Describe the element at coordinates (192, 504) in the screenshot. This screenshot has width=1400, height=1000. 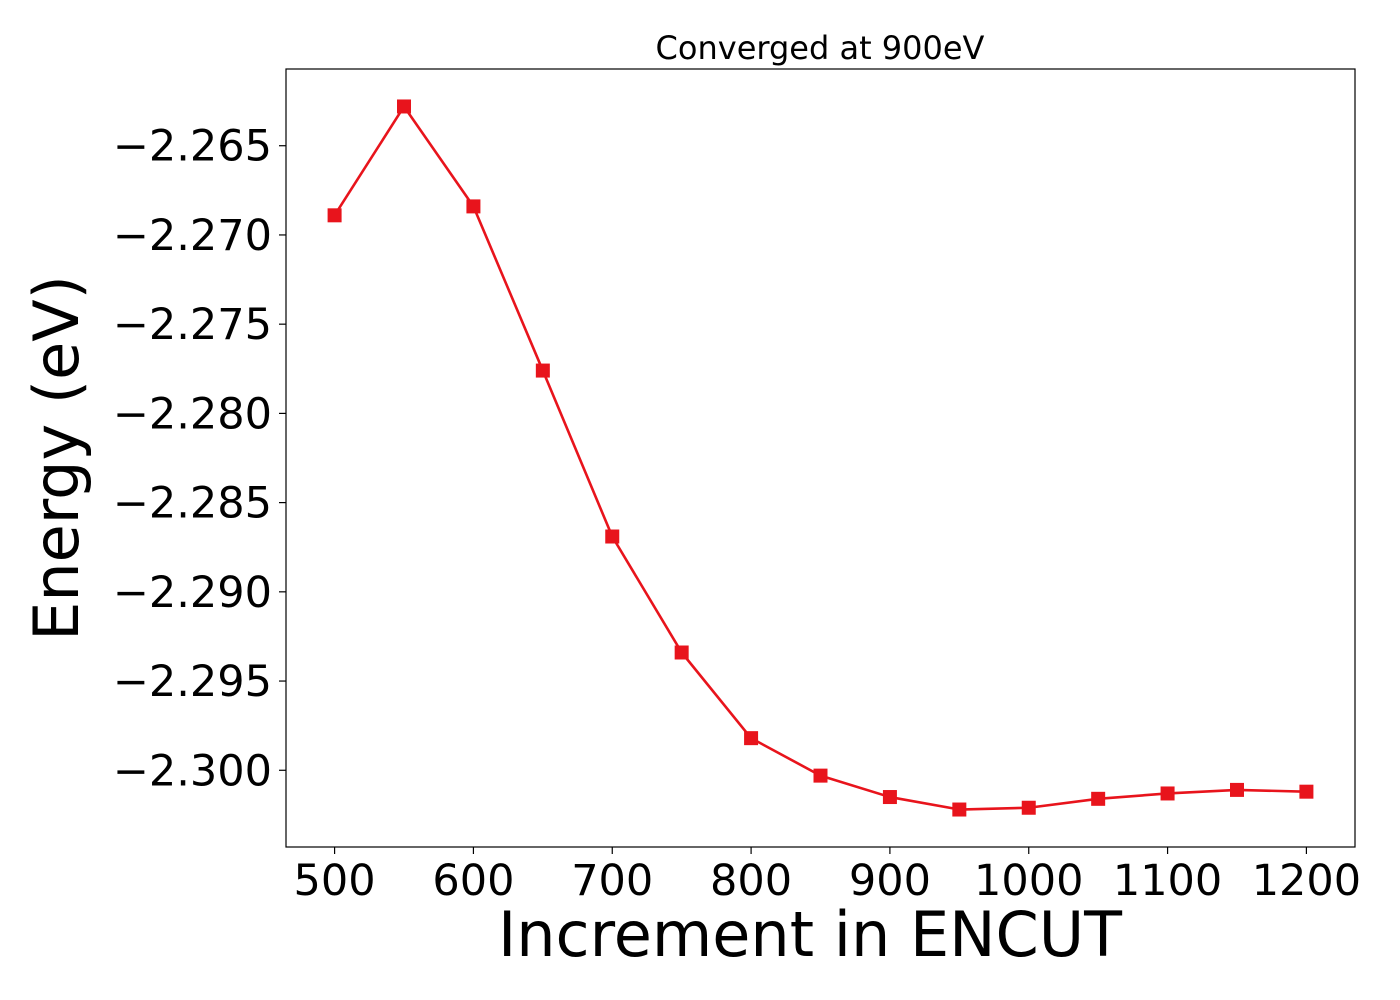
I see `y-tick-label: −2.285` at that location.